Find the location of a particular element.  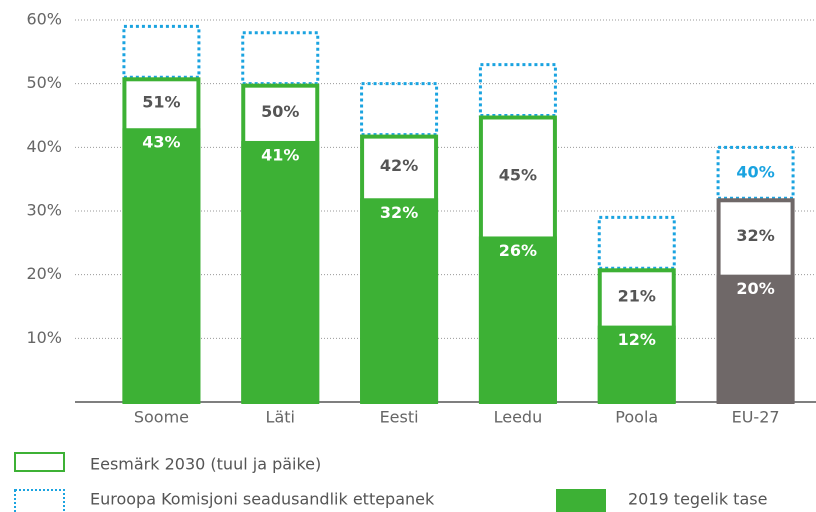

x-tick-label: Eesti is located at coordinates (399, 417).